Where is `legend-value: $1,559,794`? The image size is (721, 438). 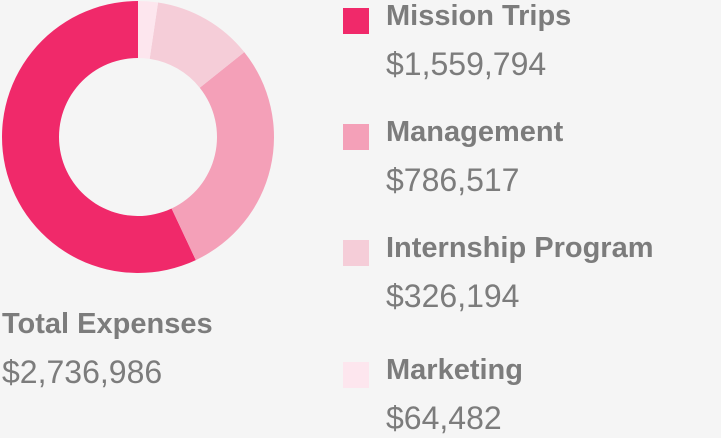 legend-value: $1,559,794 is located at coordinates (466, 64).